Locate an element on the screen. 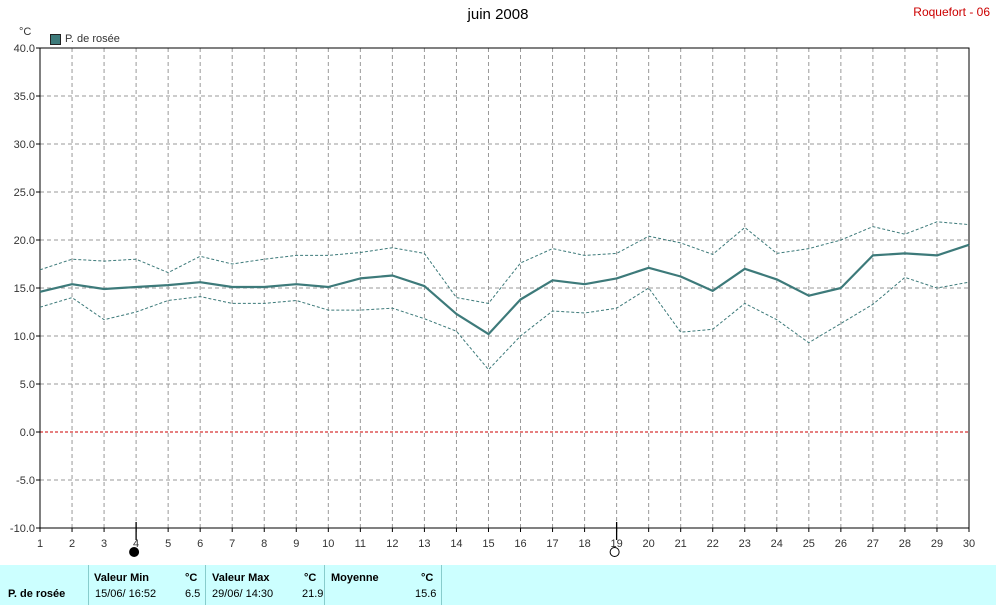 This screenshot has width=996, height=605. x-tick-label: 22 is located at coordinates (713, 544).